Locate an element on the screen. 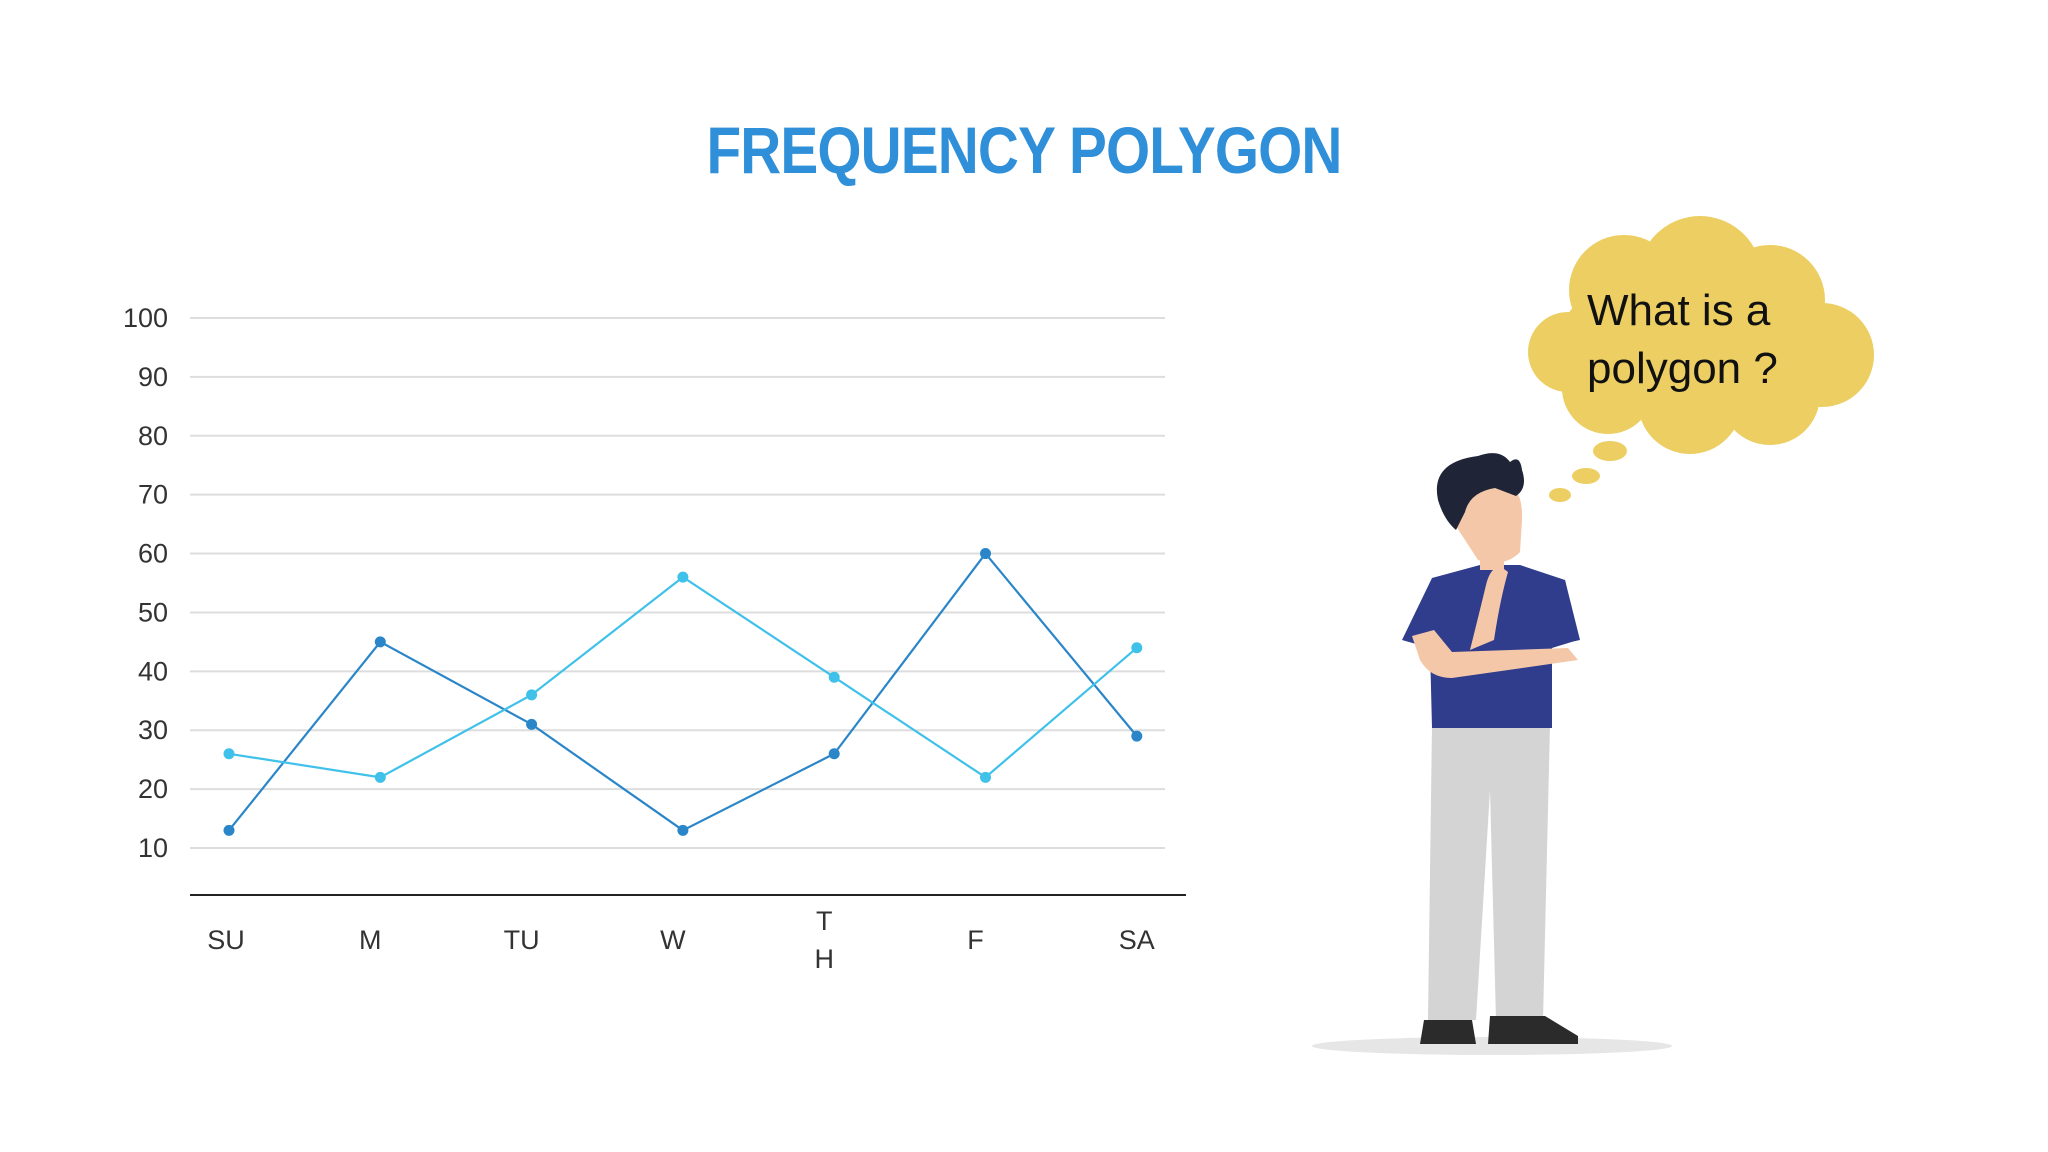  thought-line-2: polygon ? is located at coordinates (1682, 368).